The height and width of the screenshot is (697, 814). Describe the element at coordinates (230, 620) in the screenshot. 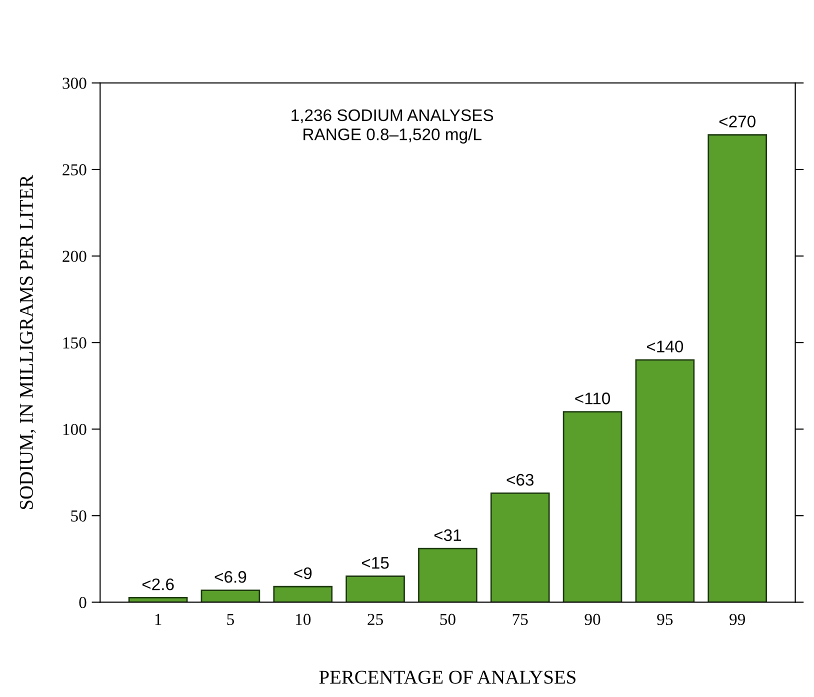

I see `x-tick-label: 5` at that location.